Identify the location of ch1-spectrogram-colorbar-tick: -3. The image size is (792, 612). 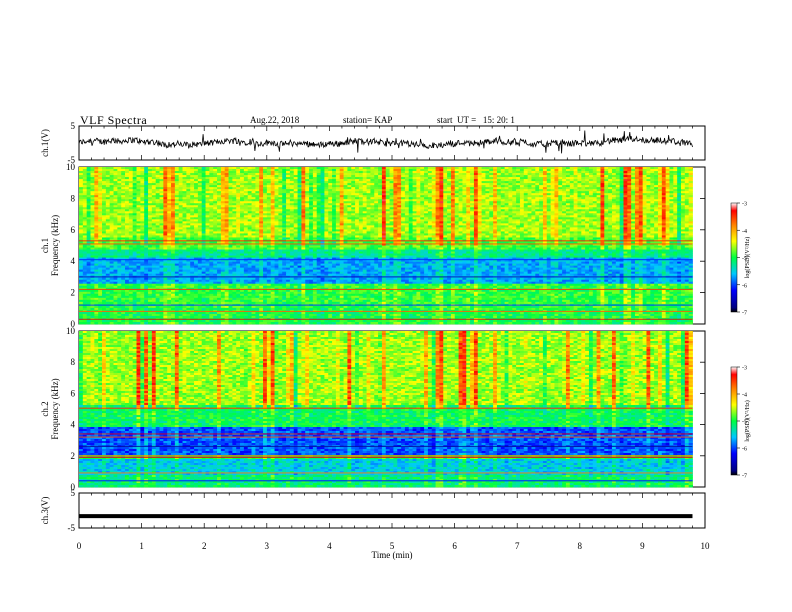
(744, 205).